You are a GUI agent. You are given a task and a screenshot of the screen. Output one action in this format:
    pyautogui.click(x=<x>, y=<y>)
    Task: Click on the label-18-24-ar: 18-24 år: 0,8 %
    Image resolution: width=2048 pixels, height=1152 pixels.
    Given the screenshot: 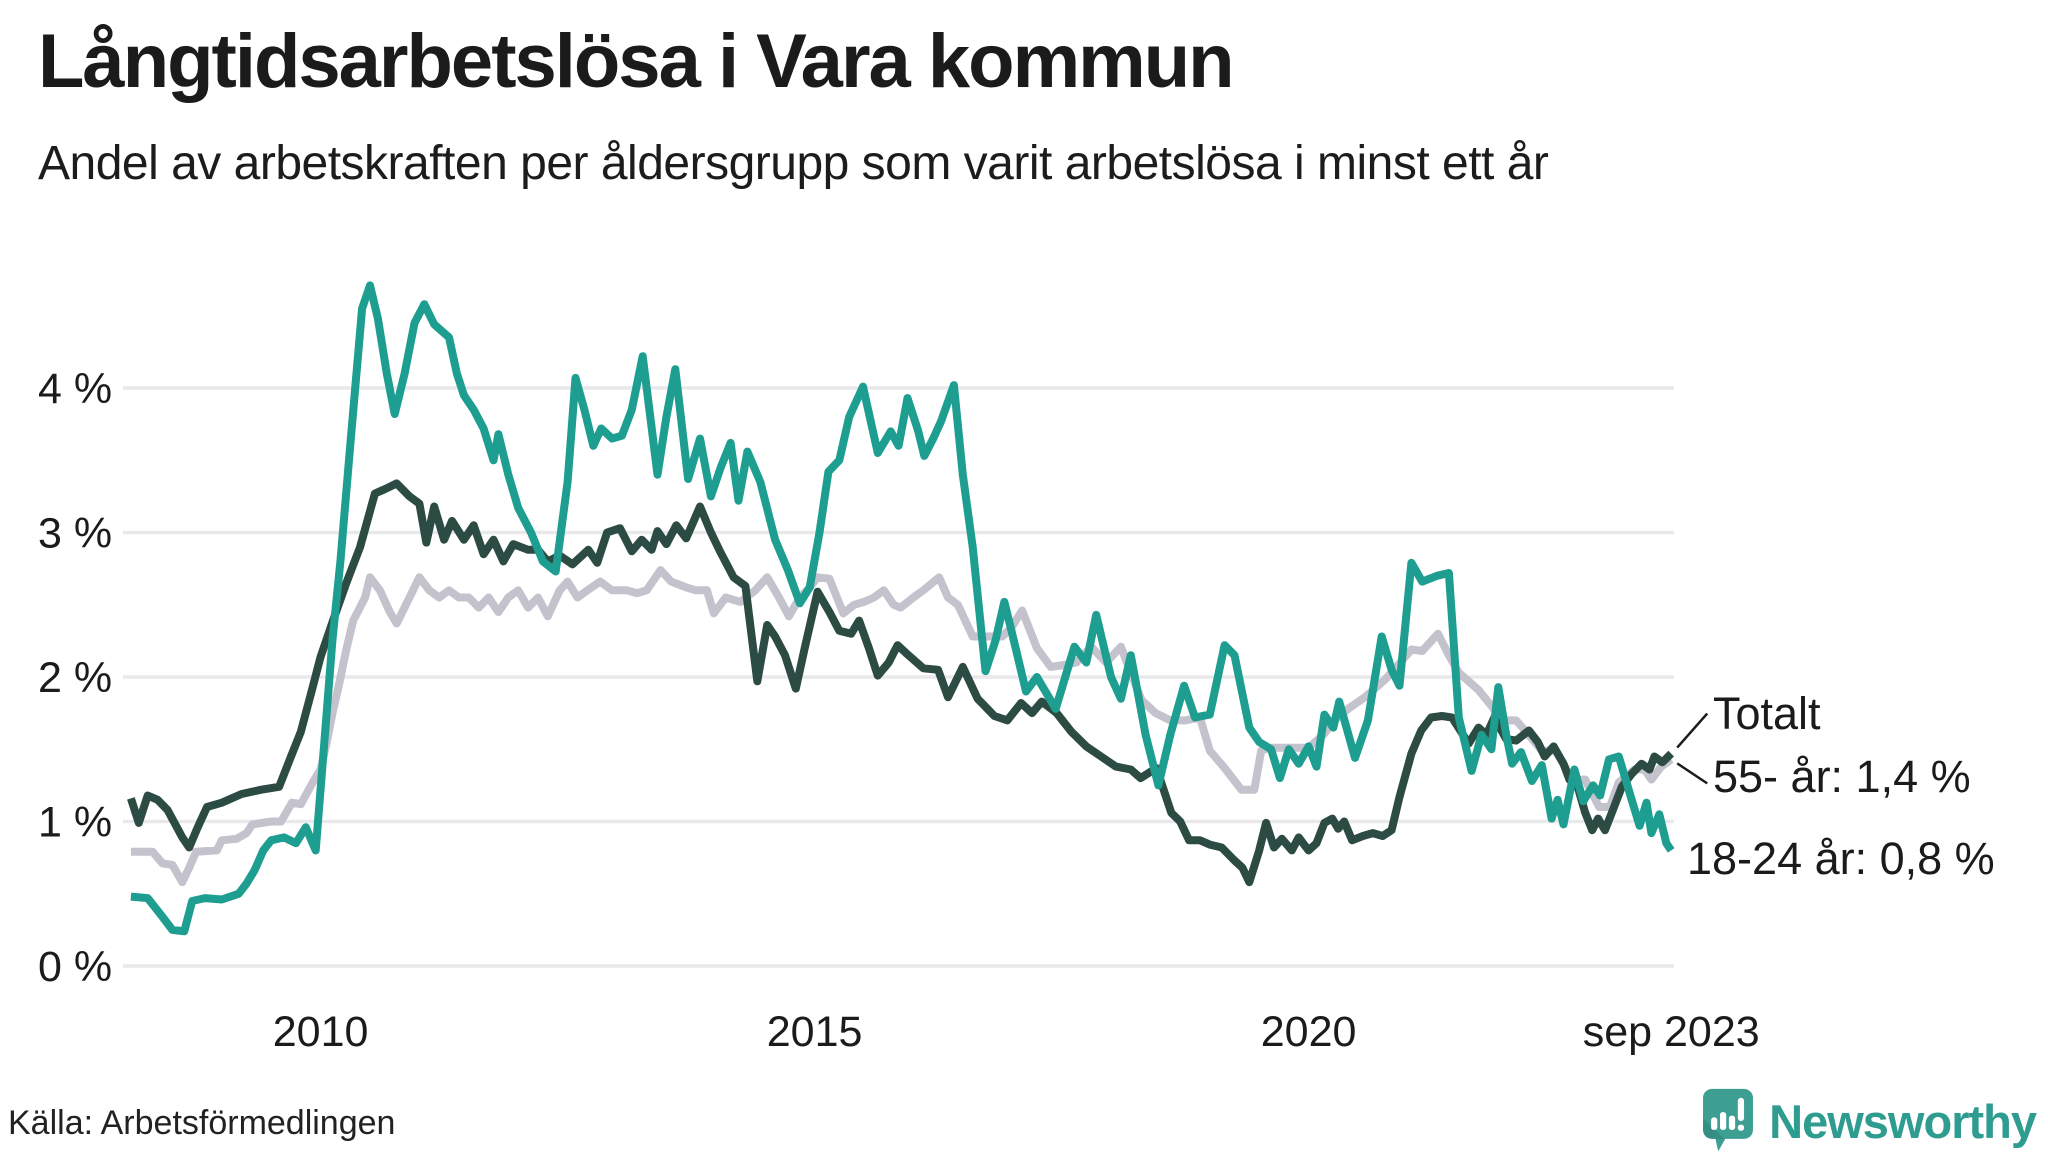 What is the action you would take?
    pyautogui.click(x=1841, y=858)
    